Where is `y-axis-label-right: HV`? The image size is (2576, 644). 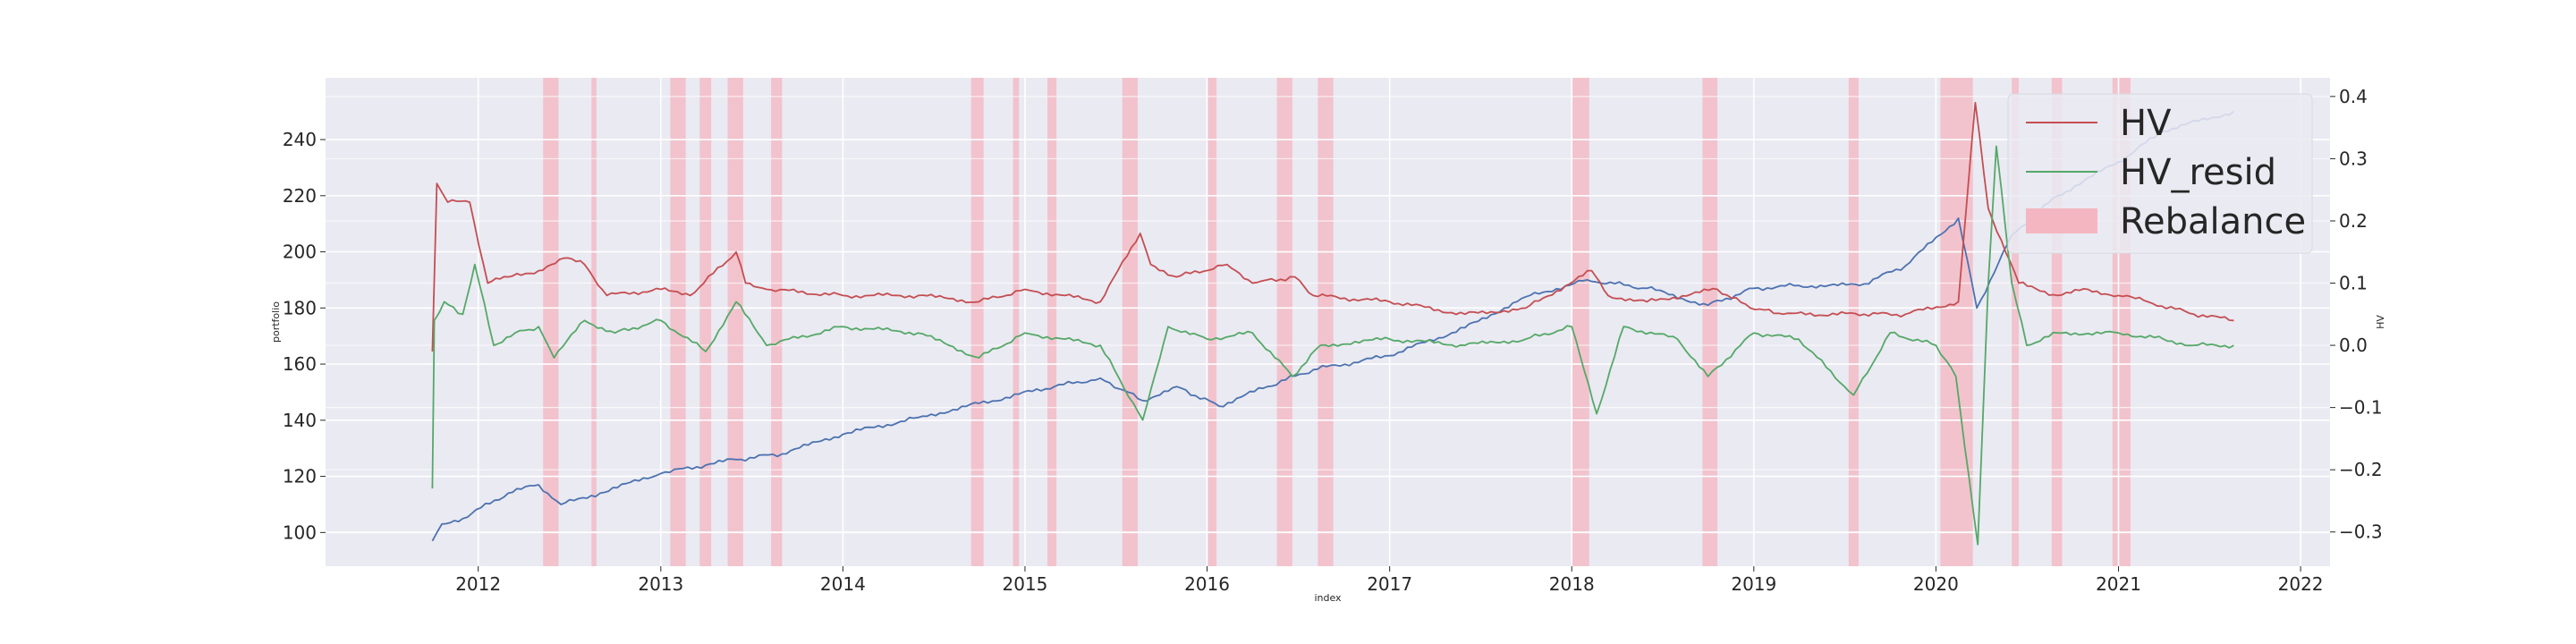
y-axis-label-right: HV is located at coordinates (2380, 322).